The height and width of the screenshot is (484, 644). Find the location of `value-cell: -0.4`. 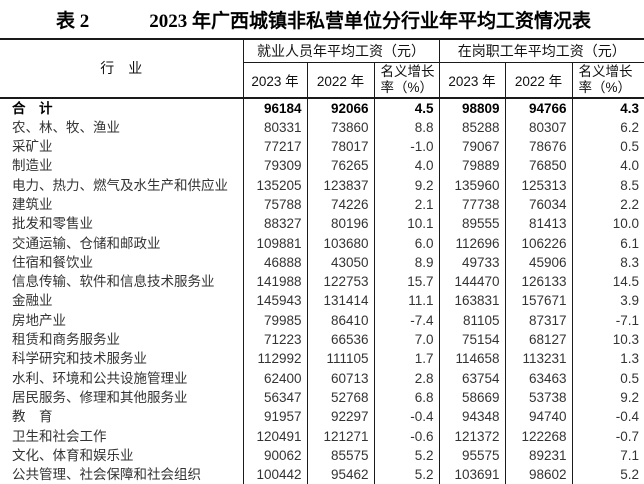

value-cell: -0.4 is located at coordinates (406, 417).